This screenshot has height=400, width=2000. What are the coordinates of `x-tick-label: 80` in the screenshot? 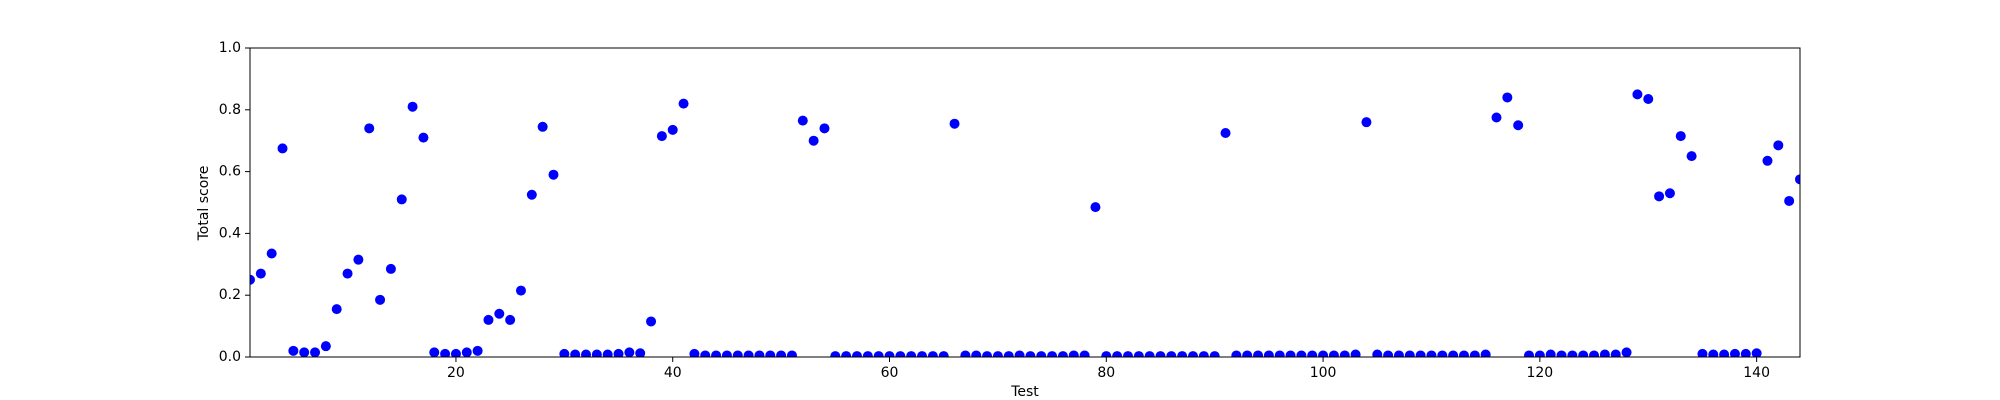 It's located at (1106, 373).